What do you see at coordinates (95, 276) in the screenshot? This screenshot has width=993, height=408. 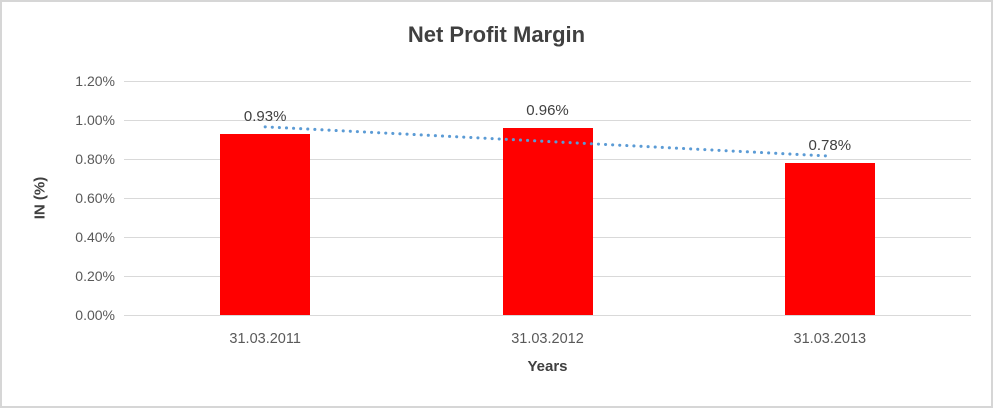 I see `y-axis-tick-label: 0.20%` at bounding box center [95, 276].